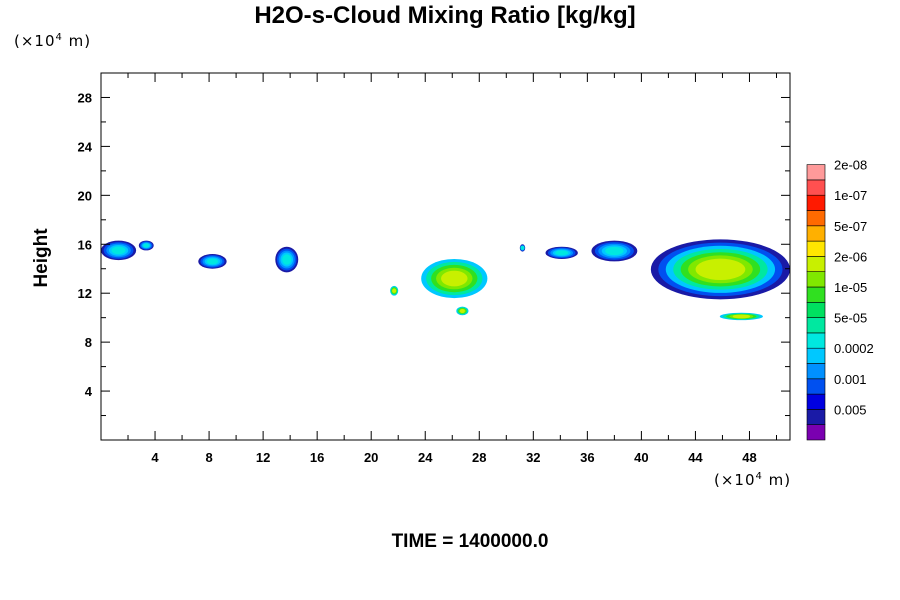 This screenshot has width=900, height=600. I want to click on y-tick-label: 28, so click(85, 97).